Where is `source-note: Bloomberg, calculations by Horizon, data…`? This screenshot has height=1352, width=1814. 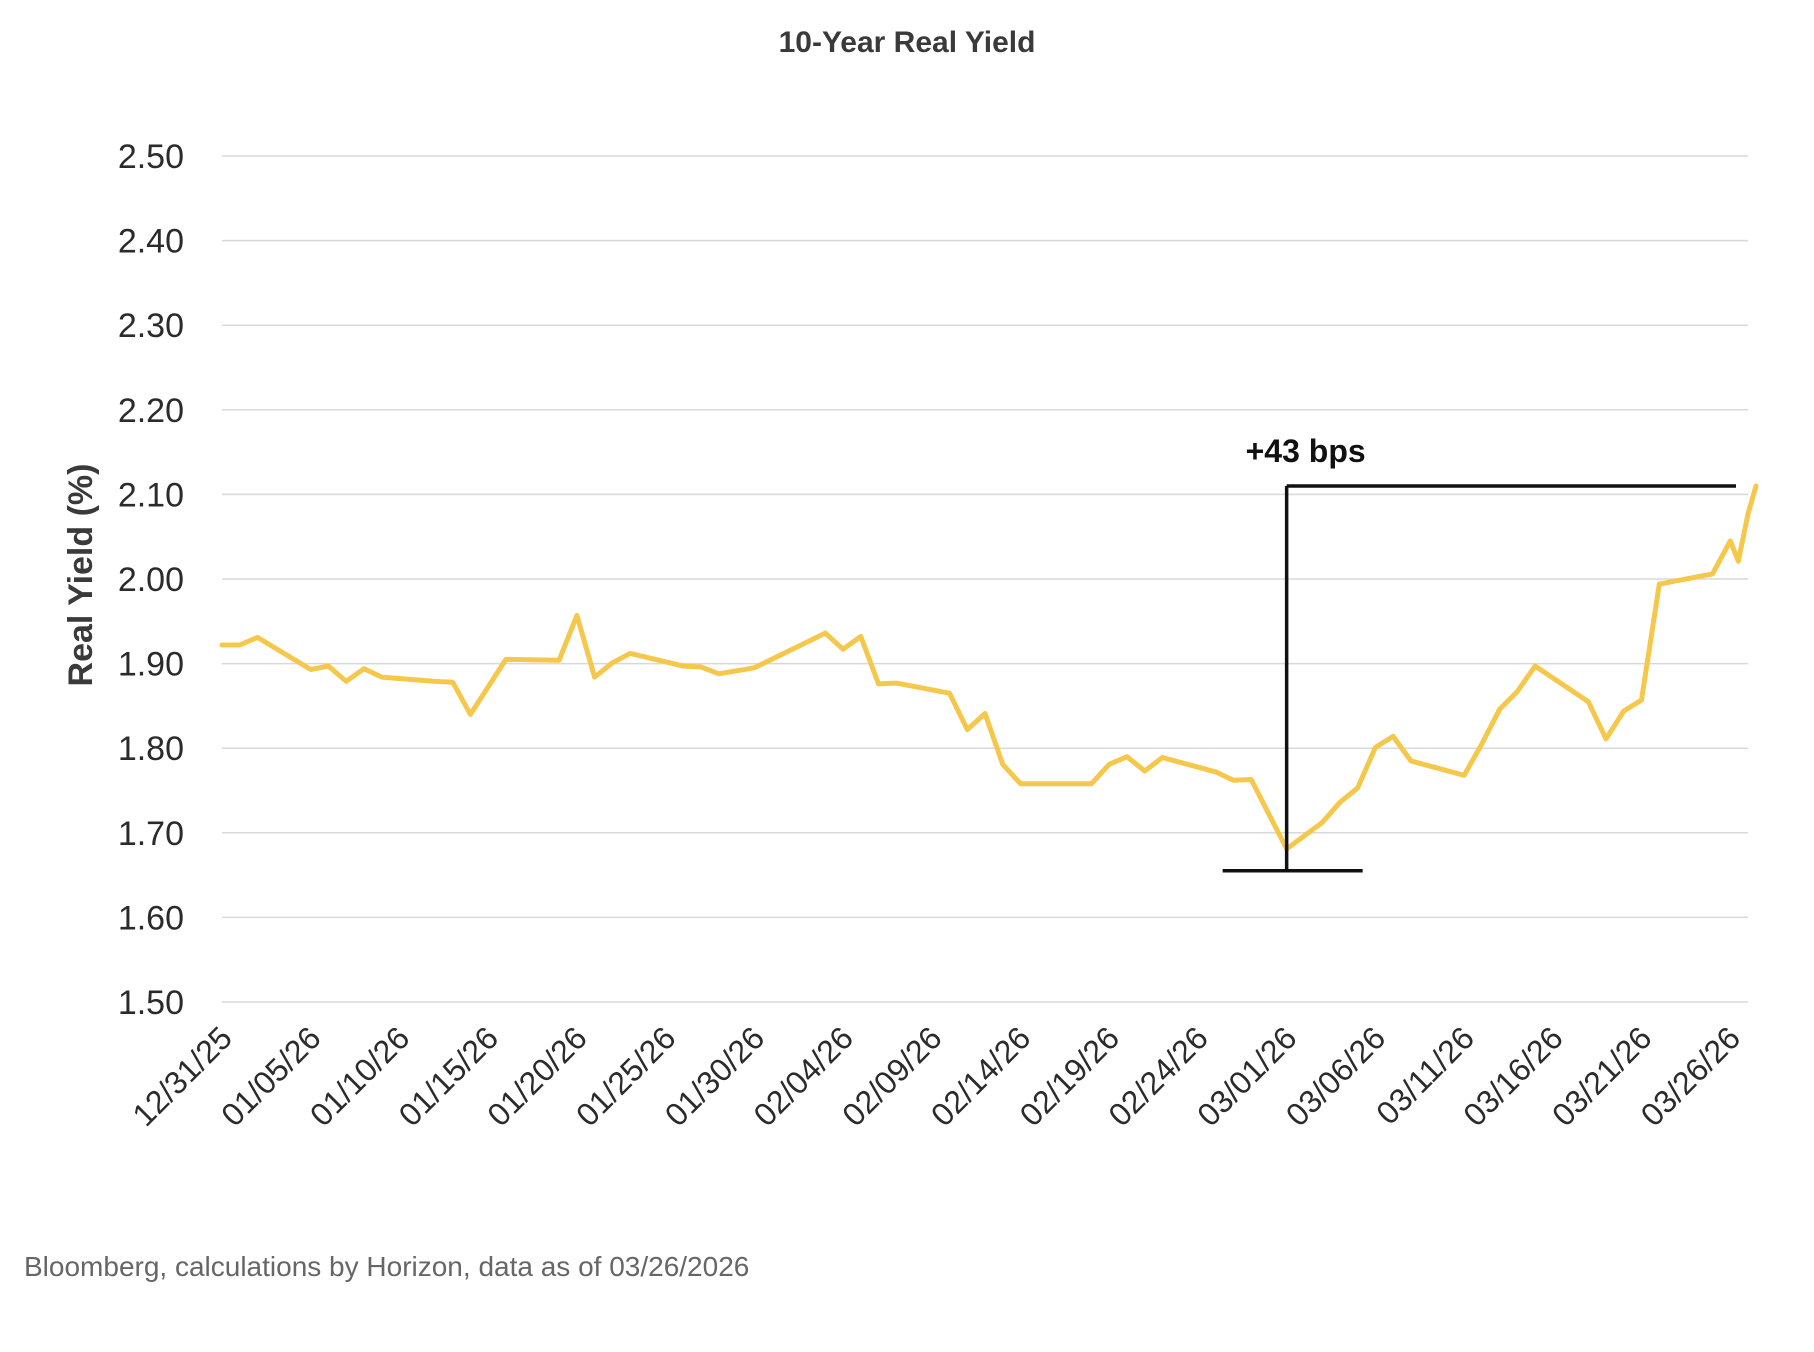 source-note: Bloomberg, calculations by Horizon, data… is located at coordinates (386, 1266).